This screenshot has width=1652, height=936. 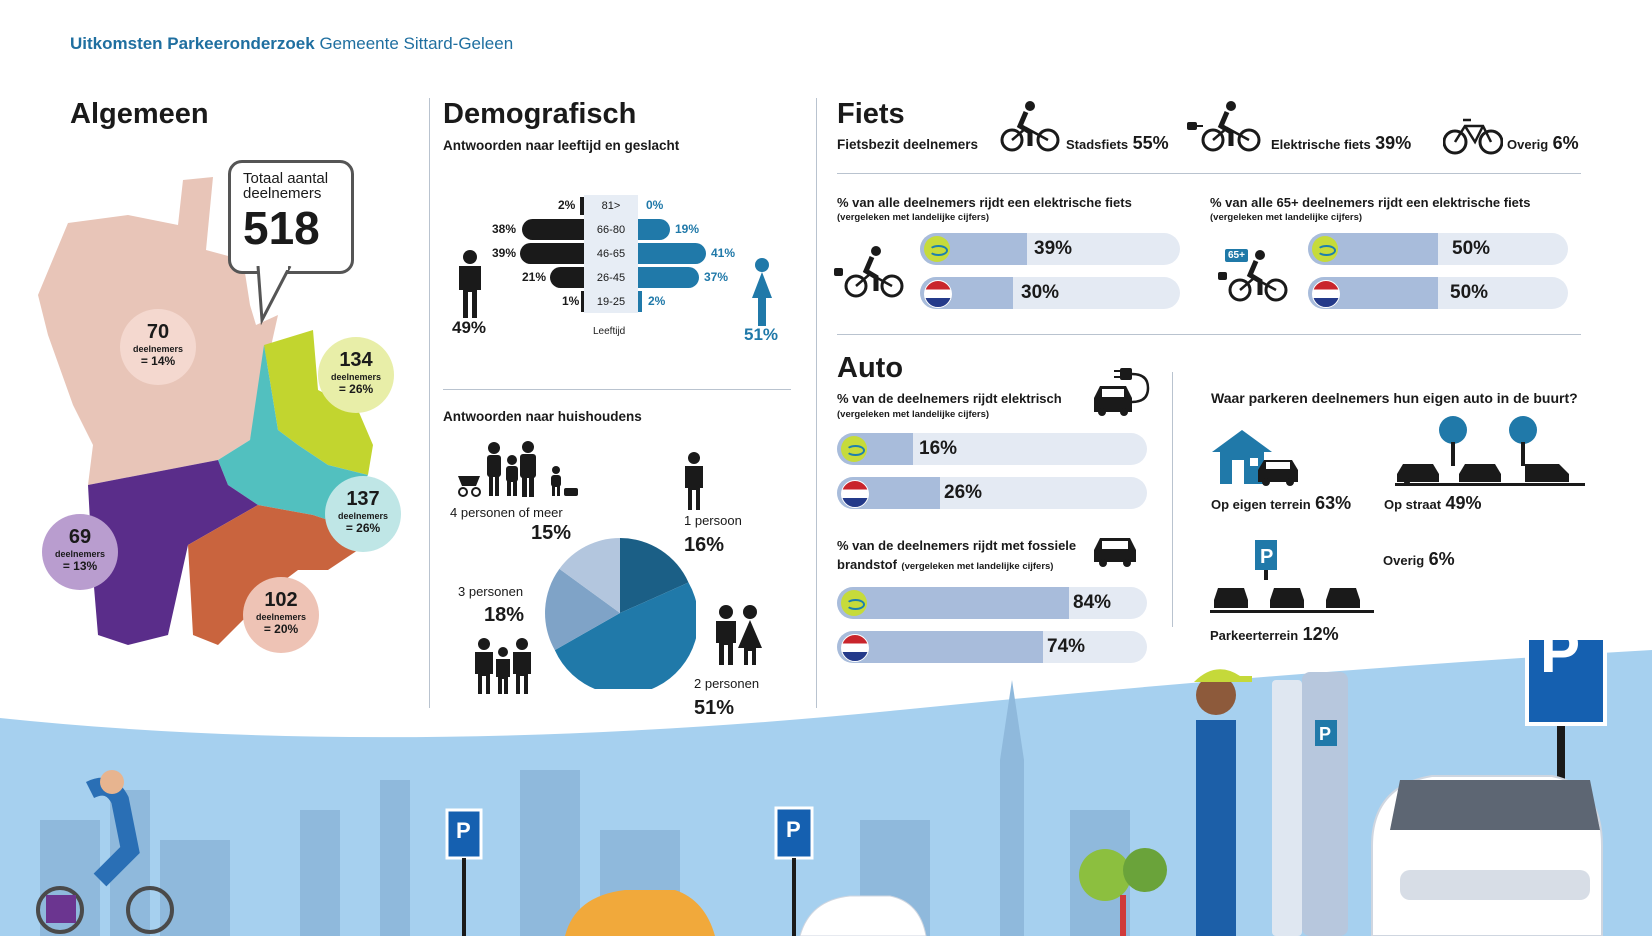 I want to click on auto-fossil-title-1: % van de deelnemers rijdt met fossiele, so click(x=957, y=545).